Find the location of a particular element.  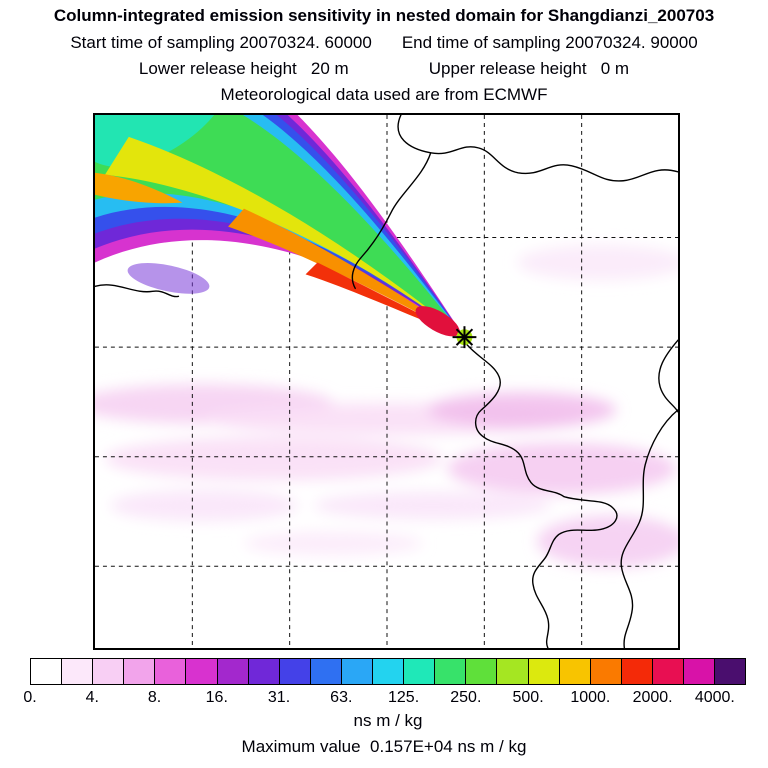

colorbar-tick-label: 250. is located at coordinates (466, 697).